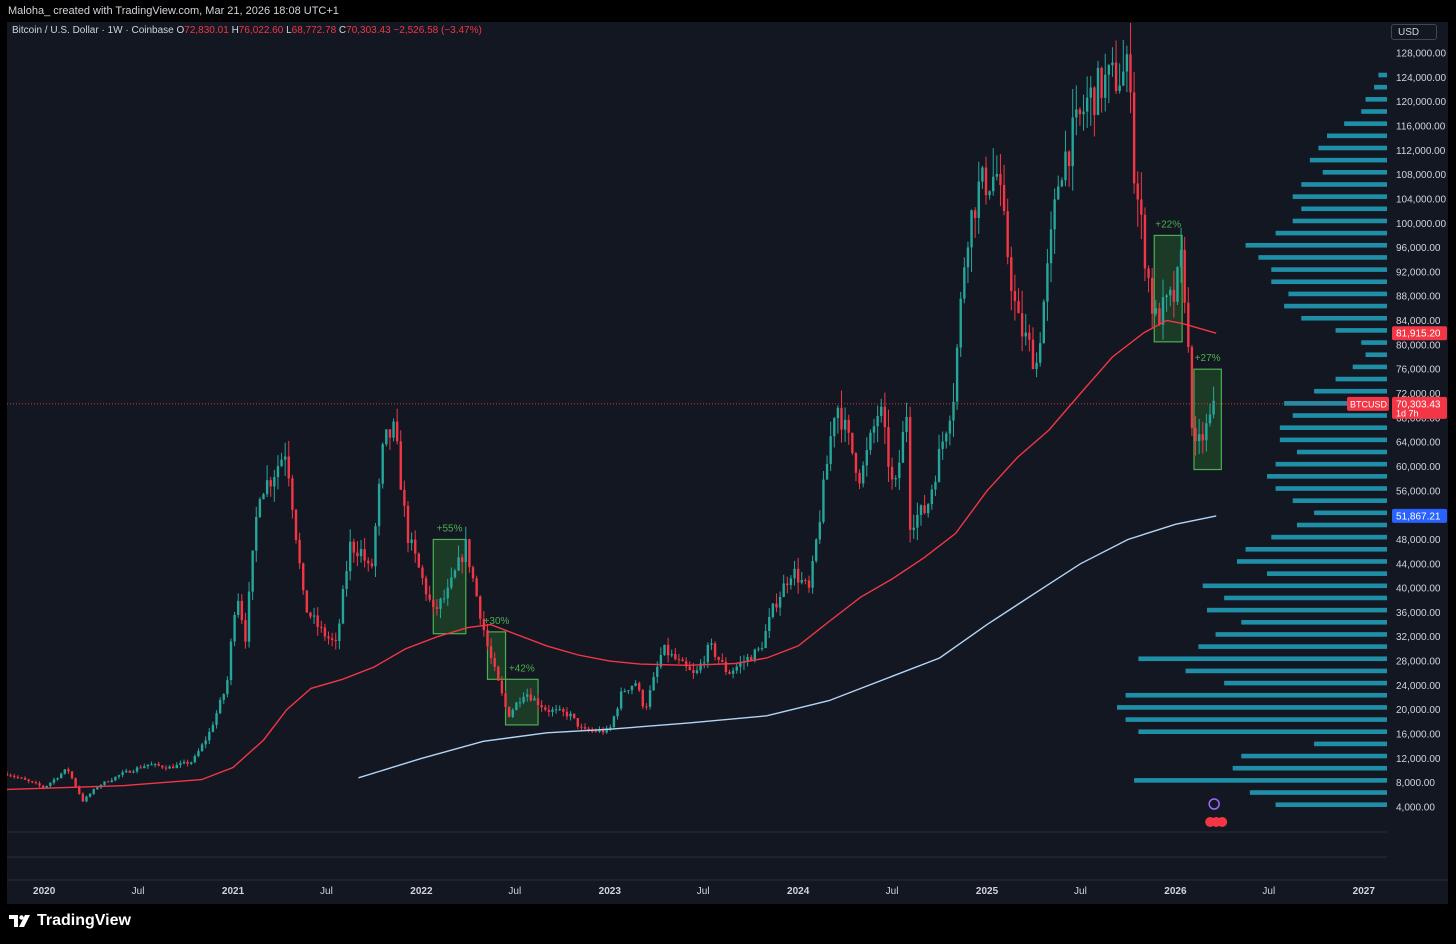 The width and height of the screenshot is (1456, 944). I want to click on close-label: C, so click(342, 30).